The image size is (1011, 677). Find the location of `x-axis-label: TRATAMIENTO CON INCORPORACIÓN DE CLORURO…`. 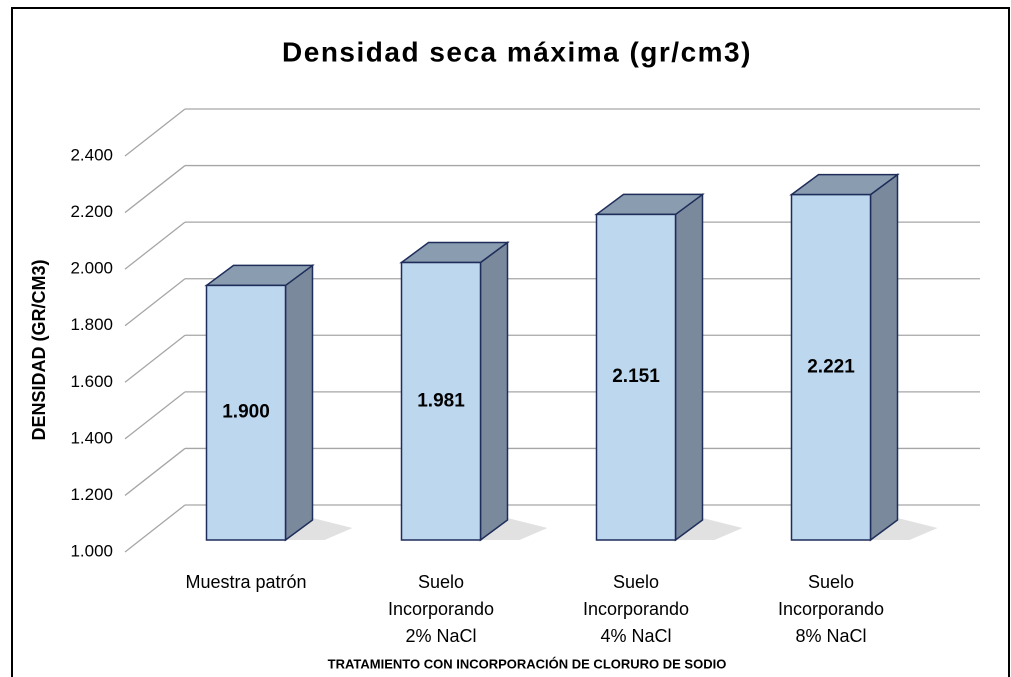

x-axis-label: TRATAMIENTO CON INCORPORACIÓN DE CLORURO… is located at coordinates (527, 663).